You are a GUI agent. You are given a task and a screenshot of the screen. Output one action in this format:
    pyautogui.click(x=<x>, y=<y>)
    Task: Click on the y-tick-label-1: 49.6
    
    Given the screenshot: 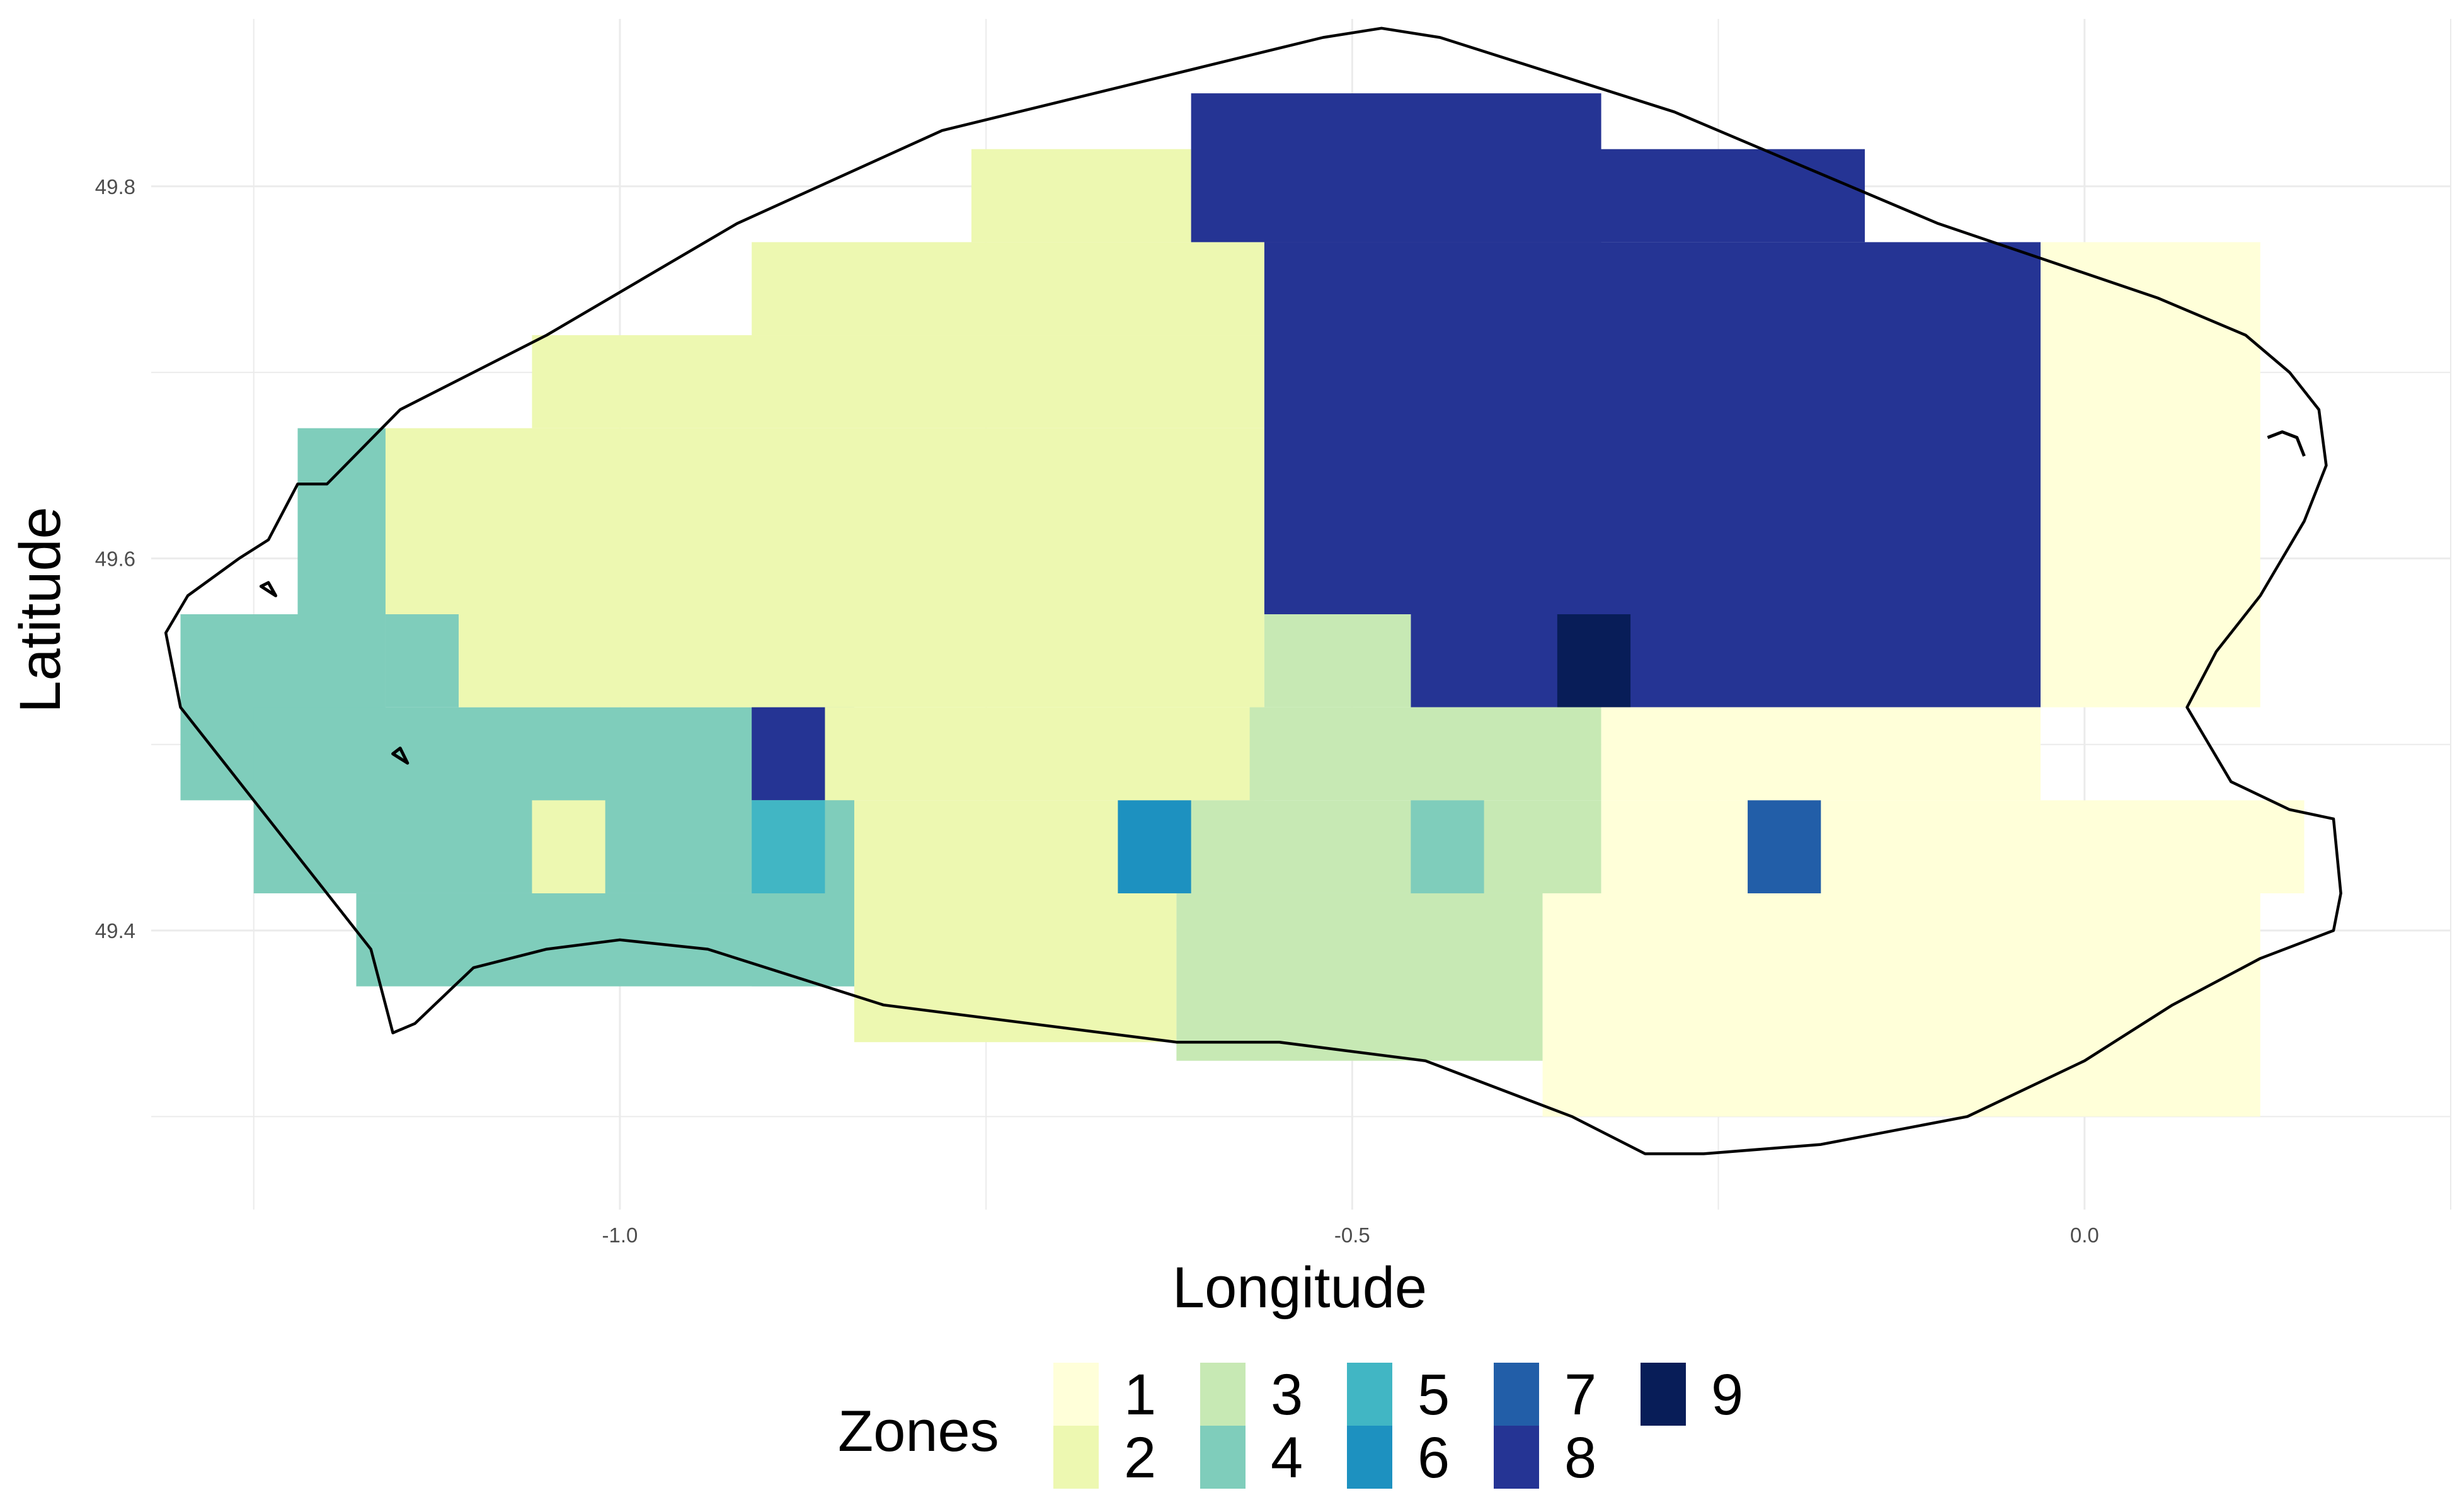 What is the action you would take?
    pyautogui.click(x=115, y=558)
    